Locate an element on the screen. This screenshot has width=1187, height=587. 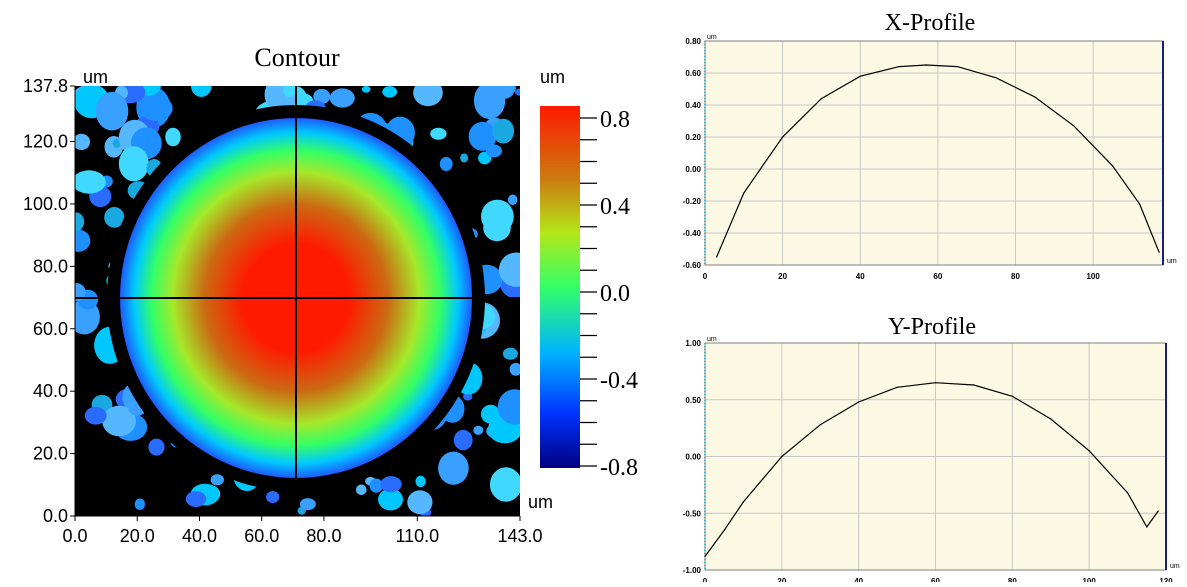
xprofile-x-tick-label: 80 is located at coordinates (1015, 276).